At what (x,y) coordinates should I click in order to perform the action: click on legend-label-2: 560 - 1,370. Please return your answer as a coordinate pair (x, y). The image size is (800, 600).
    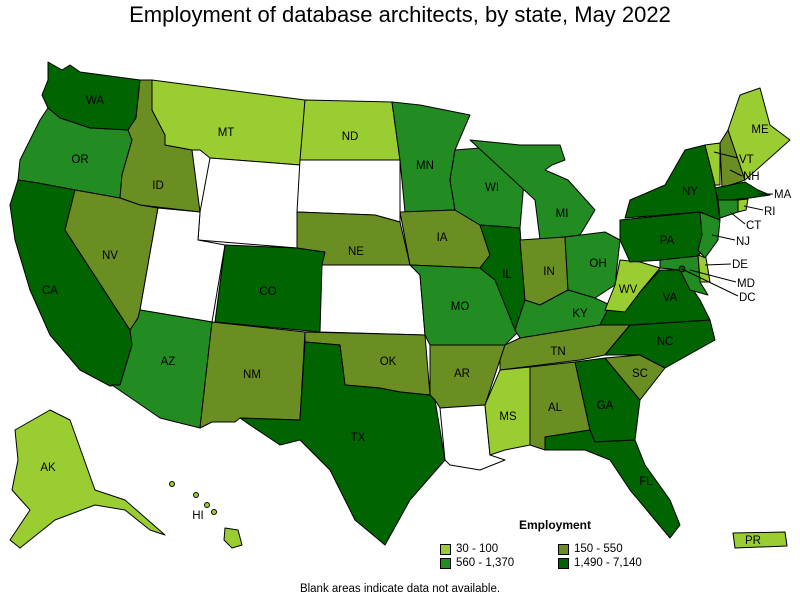
    Looking at the image, I should click on (485, 563).